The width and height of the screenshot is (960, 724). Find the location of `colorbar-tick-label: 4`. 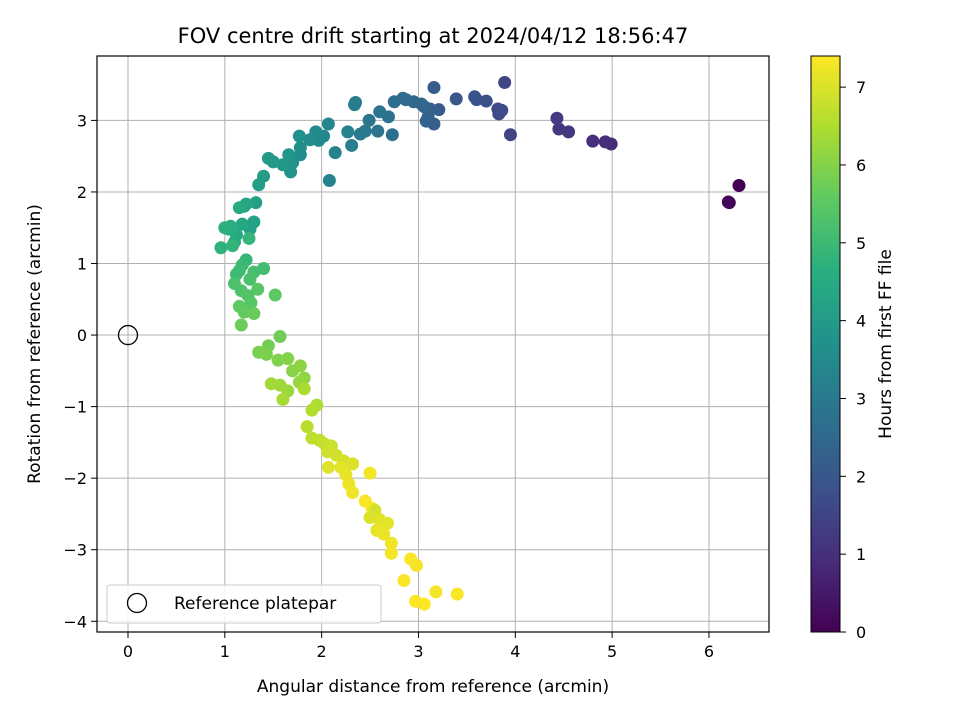

colorbar-tick-label: 4 is located at coordinates (861, 321).